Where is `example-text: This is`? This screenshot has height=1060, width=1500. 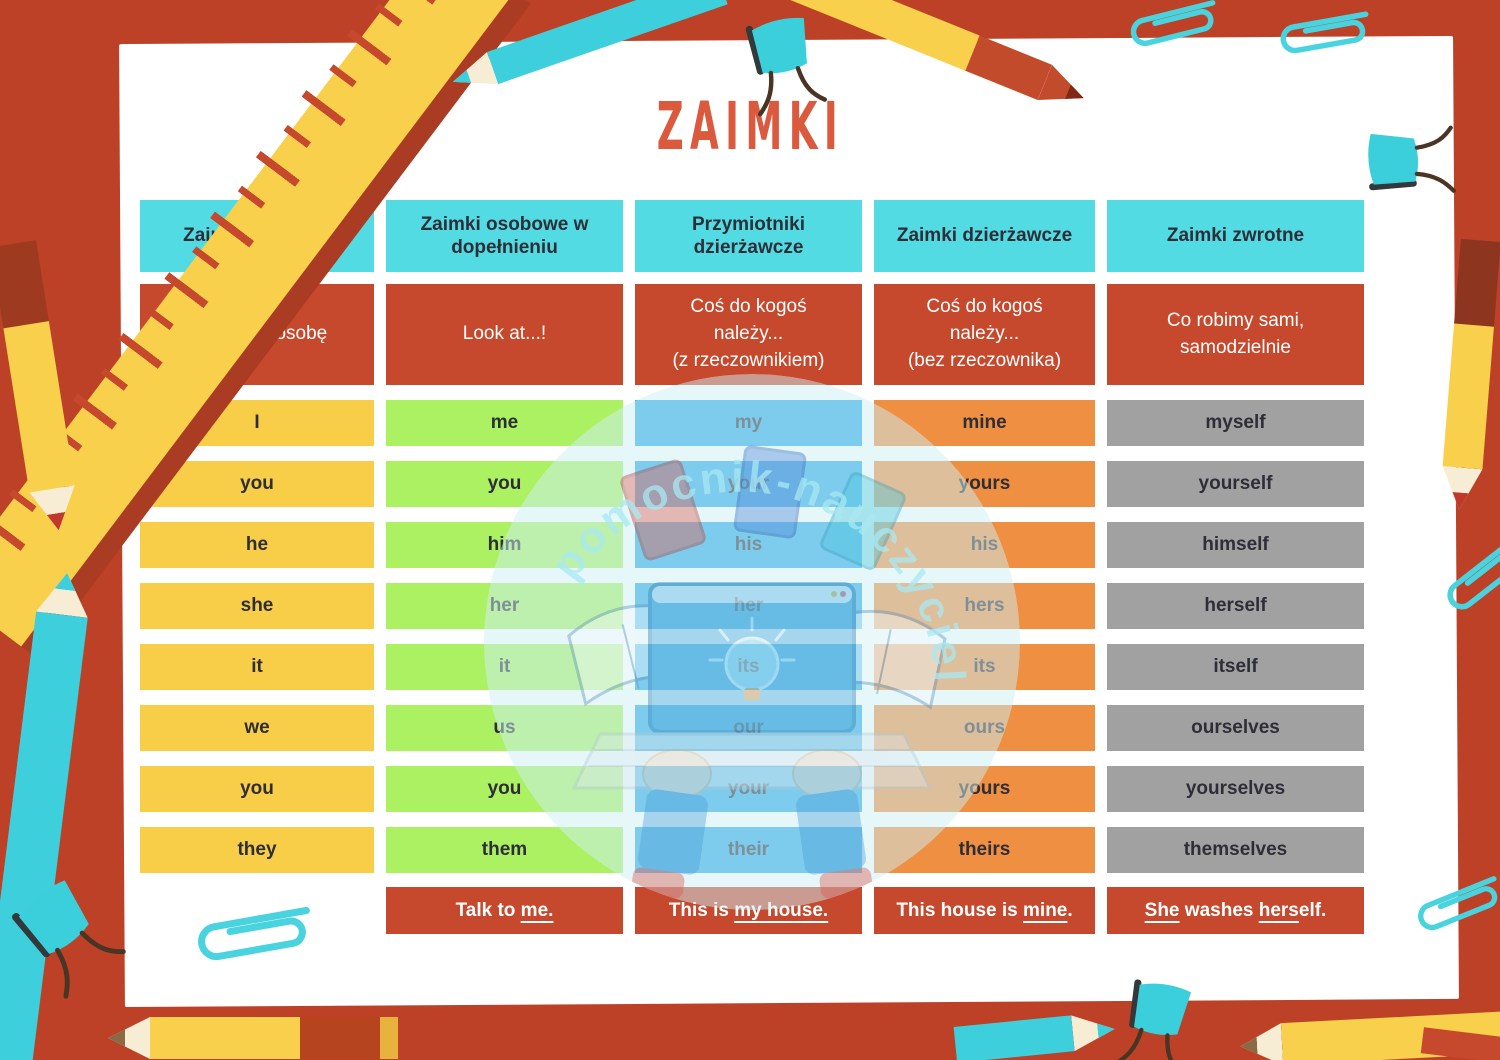
example-text: This is is located at coordinates (701, 910).